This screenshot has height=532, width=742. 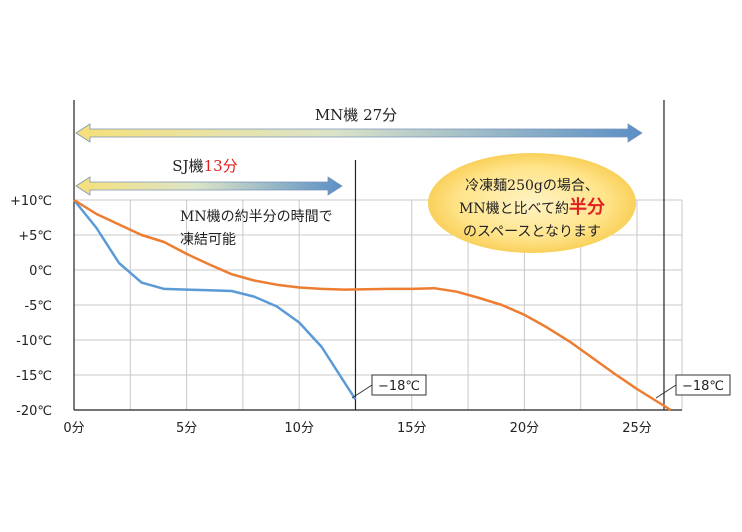 I want to click on y-tick-label: +10℃, so click(x=31, y=201).